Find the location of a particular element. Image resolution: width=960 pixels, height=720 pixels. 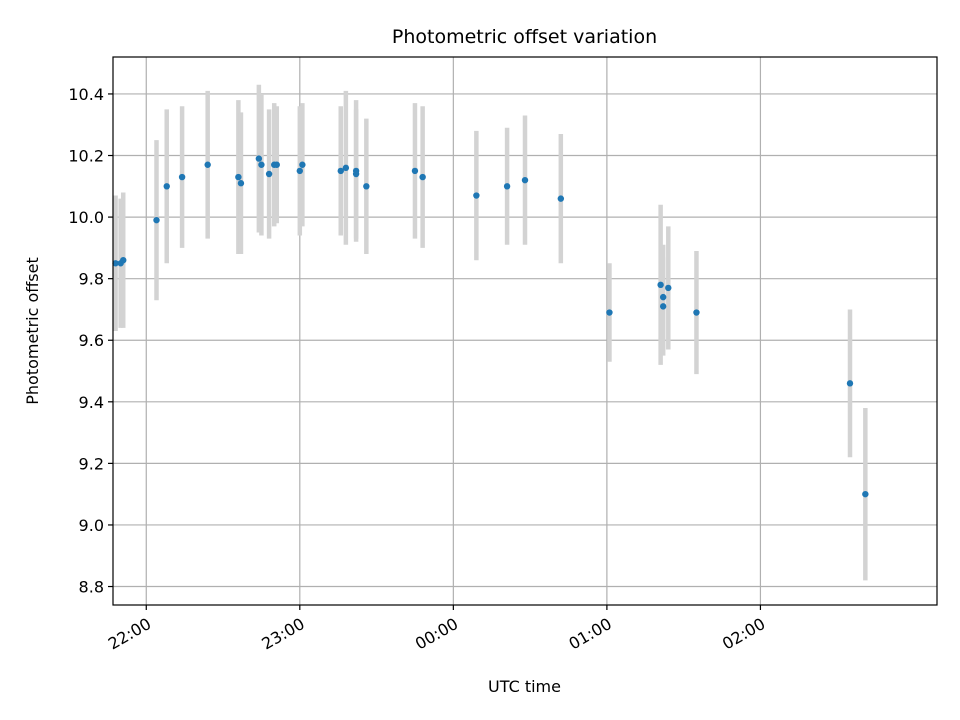

y-tick-label: 10.0 is located at coordinates (86, 217).